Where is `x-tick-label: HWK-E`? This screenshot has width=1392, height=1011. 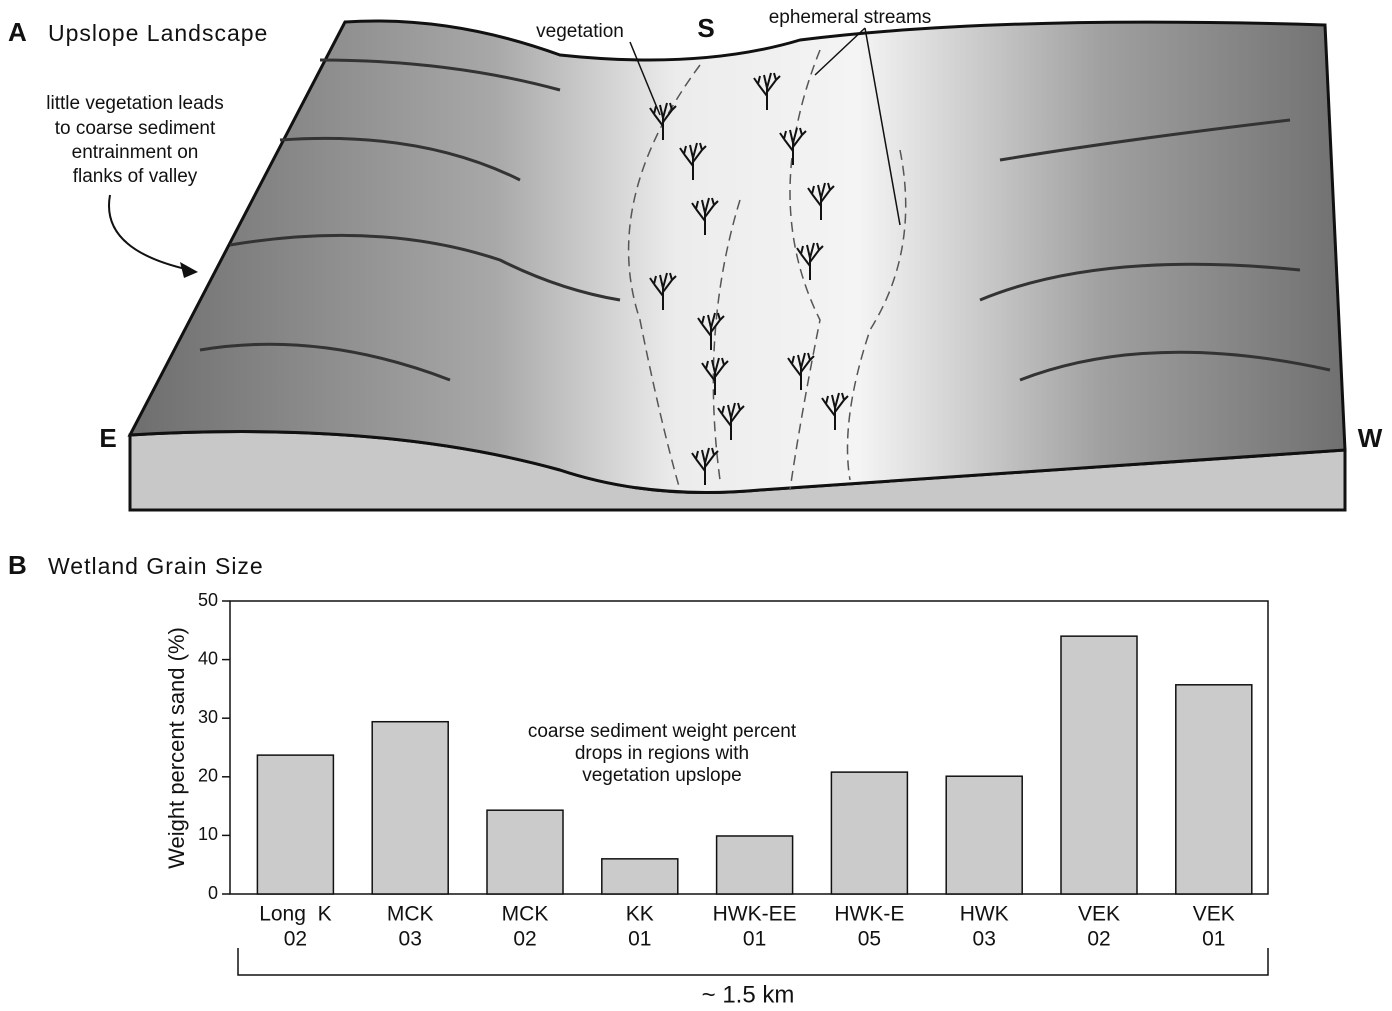
x-tick-label: HWK-E is located at coordinates (869, 914).